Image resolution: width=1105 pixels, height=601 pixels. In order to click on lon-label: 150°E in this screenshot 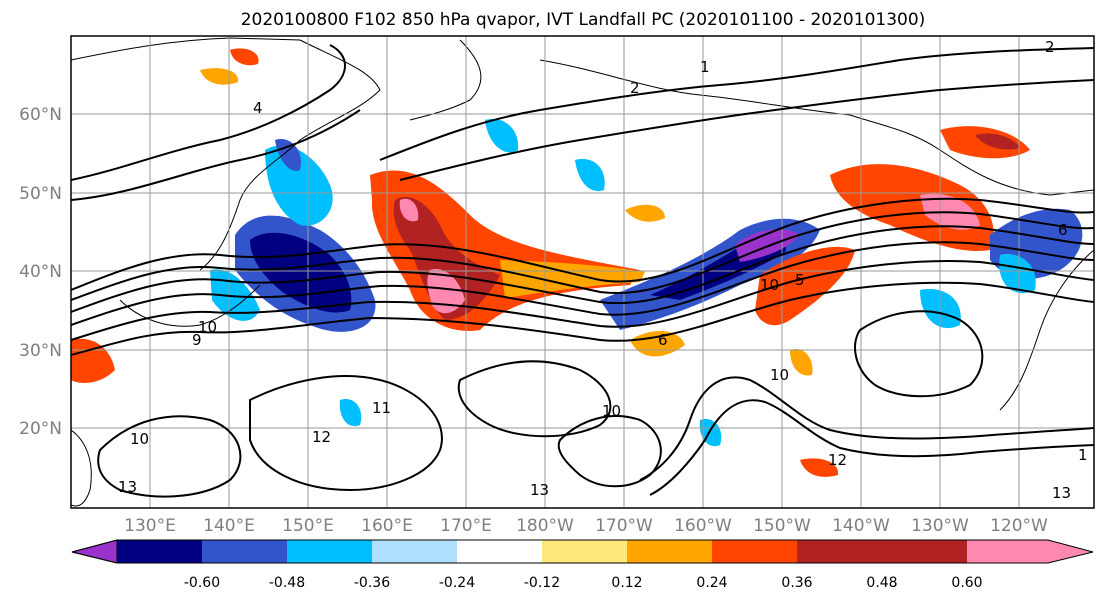, I will do `click(308, 526)`.